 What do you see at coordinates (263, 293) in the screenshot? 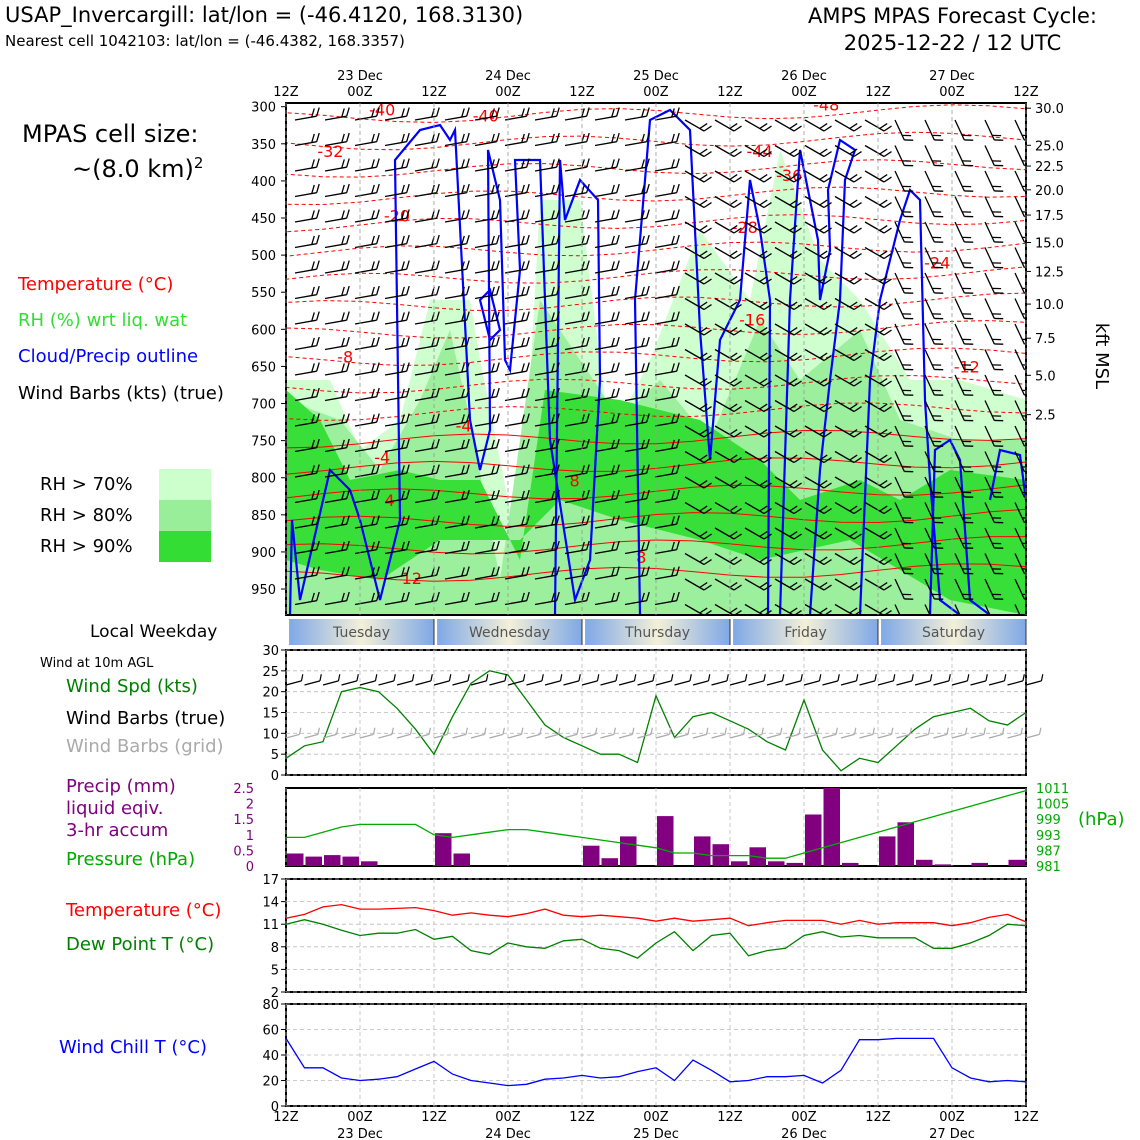
I see `pressure-tick-label: 550` at bounding box center [263, 293].